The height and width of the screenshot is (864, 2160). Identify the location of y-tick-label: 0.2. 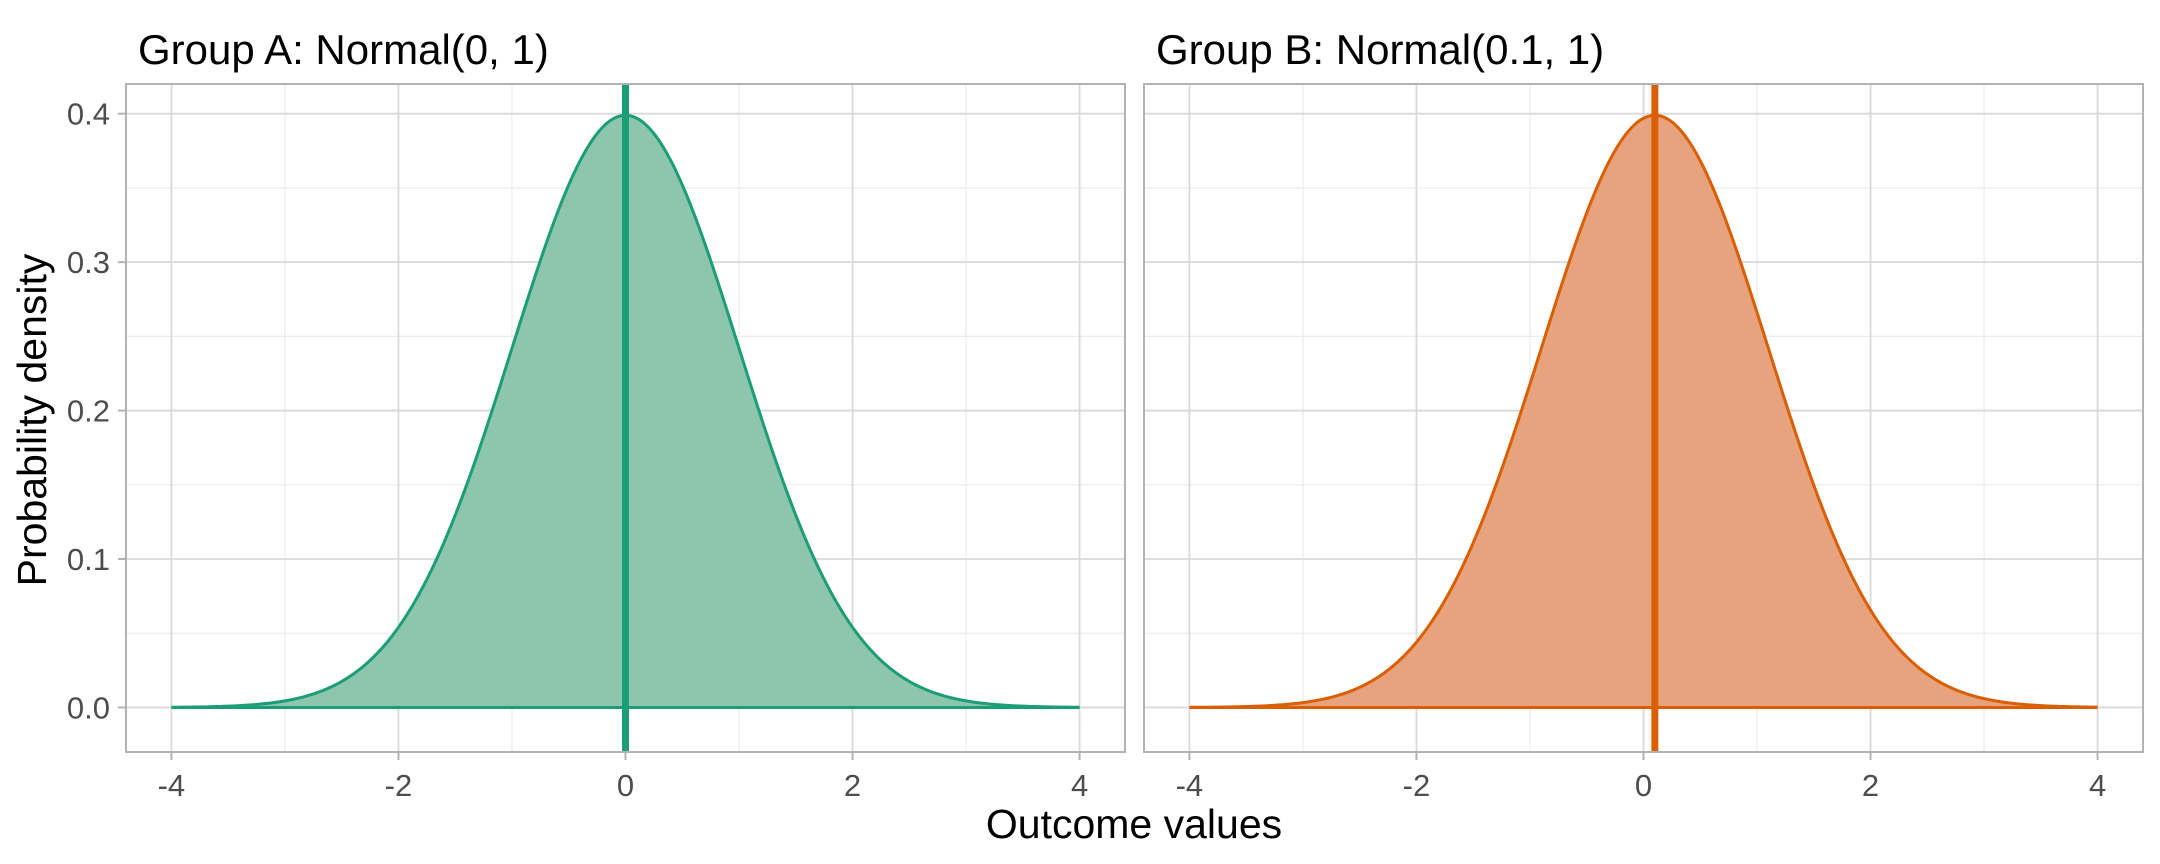
(88, 411).